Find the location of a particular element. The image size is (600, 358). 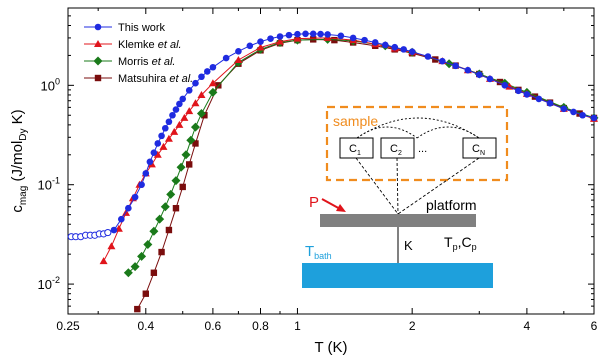

x-tick-label: 1 is located at coordinates (297, 326).